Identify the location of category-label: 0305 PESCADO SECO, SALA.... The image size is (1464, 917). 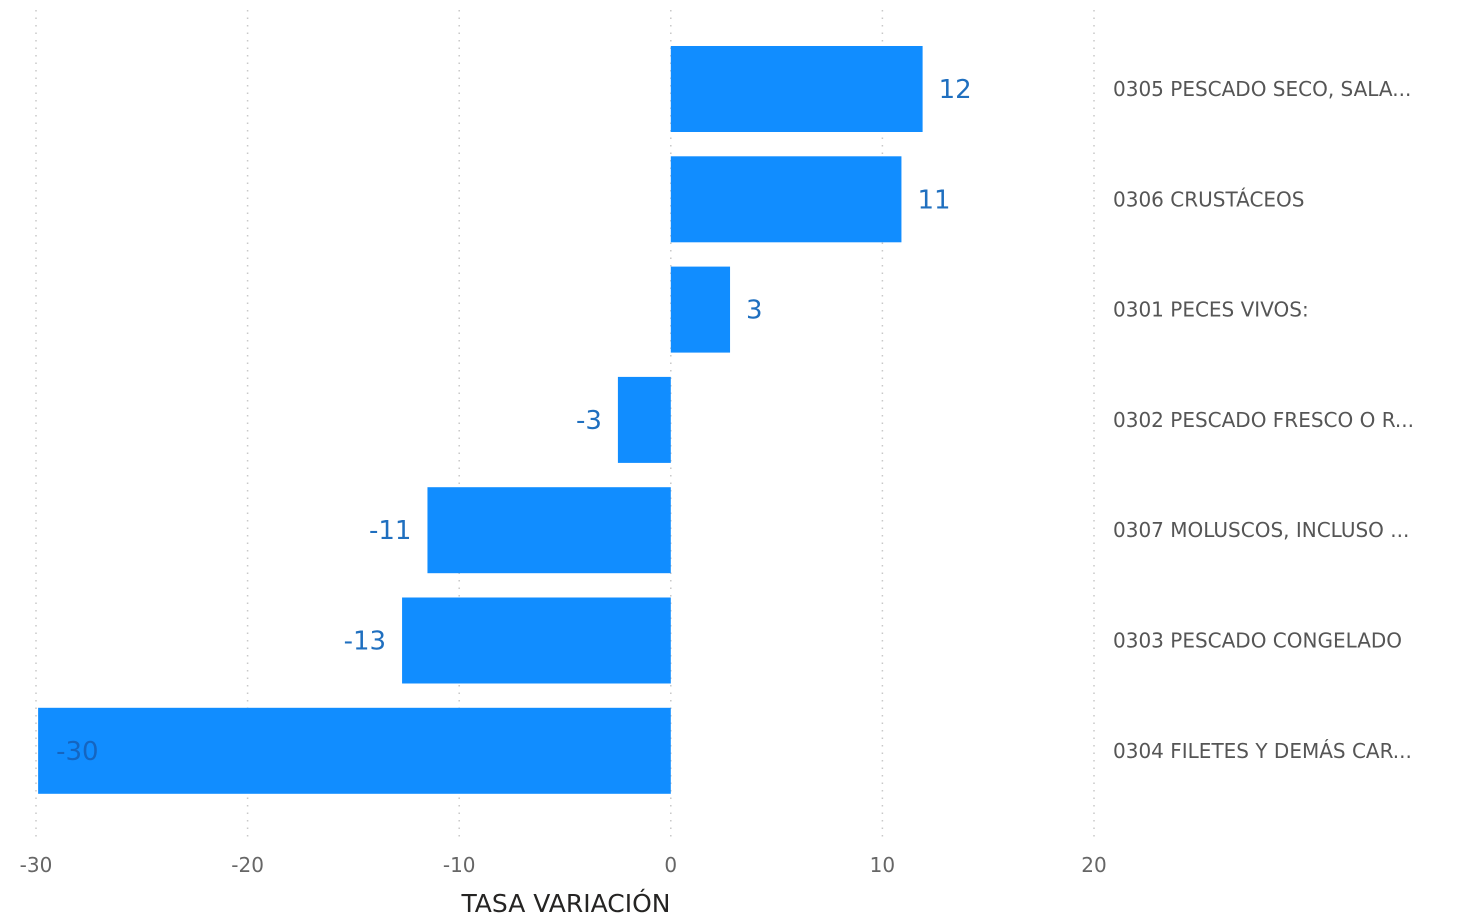
(1262, 89).